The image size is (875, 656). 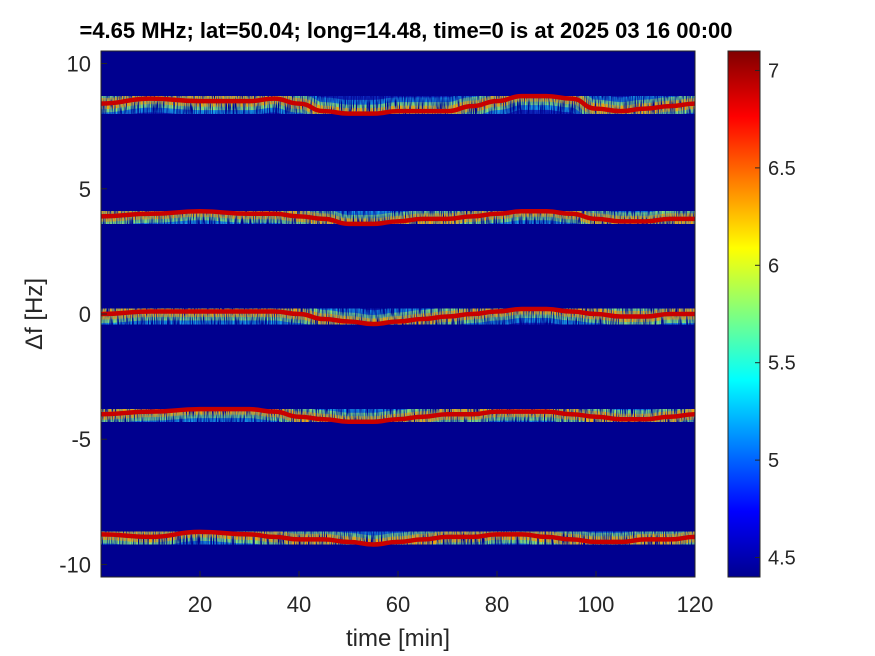 What do you see at coordinates (773, 266) in the screenshot?
I see `colorbar-tick-label: 6` at bounding box center [773, 266].